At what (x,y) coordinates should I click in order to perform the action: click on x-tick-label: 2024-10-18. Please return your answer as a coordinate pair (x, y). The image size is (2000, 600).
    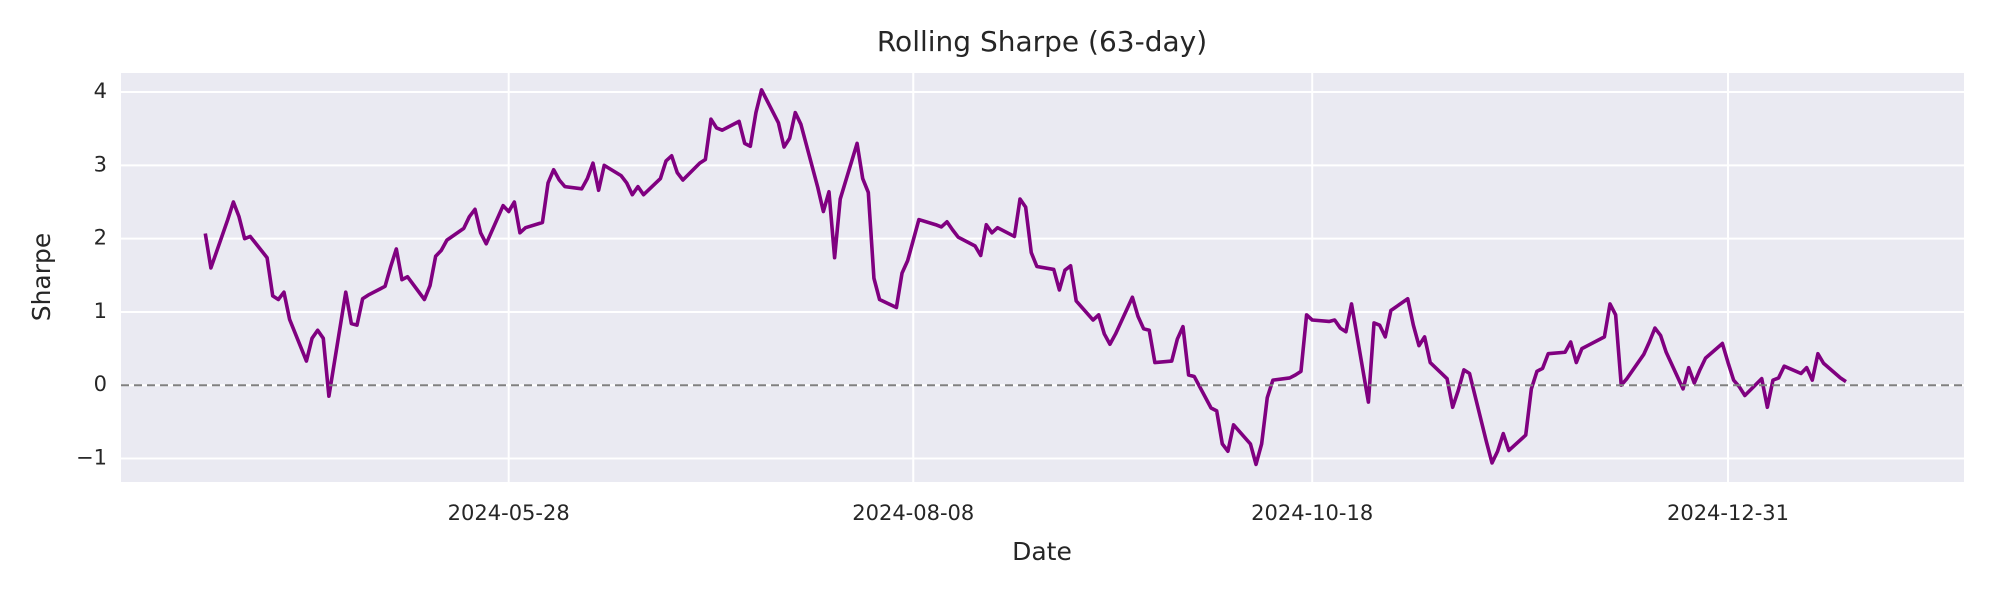
    Looking at the image, I should click on (1312, 513).